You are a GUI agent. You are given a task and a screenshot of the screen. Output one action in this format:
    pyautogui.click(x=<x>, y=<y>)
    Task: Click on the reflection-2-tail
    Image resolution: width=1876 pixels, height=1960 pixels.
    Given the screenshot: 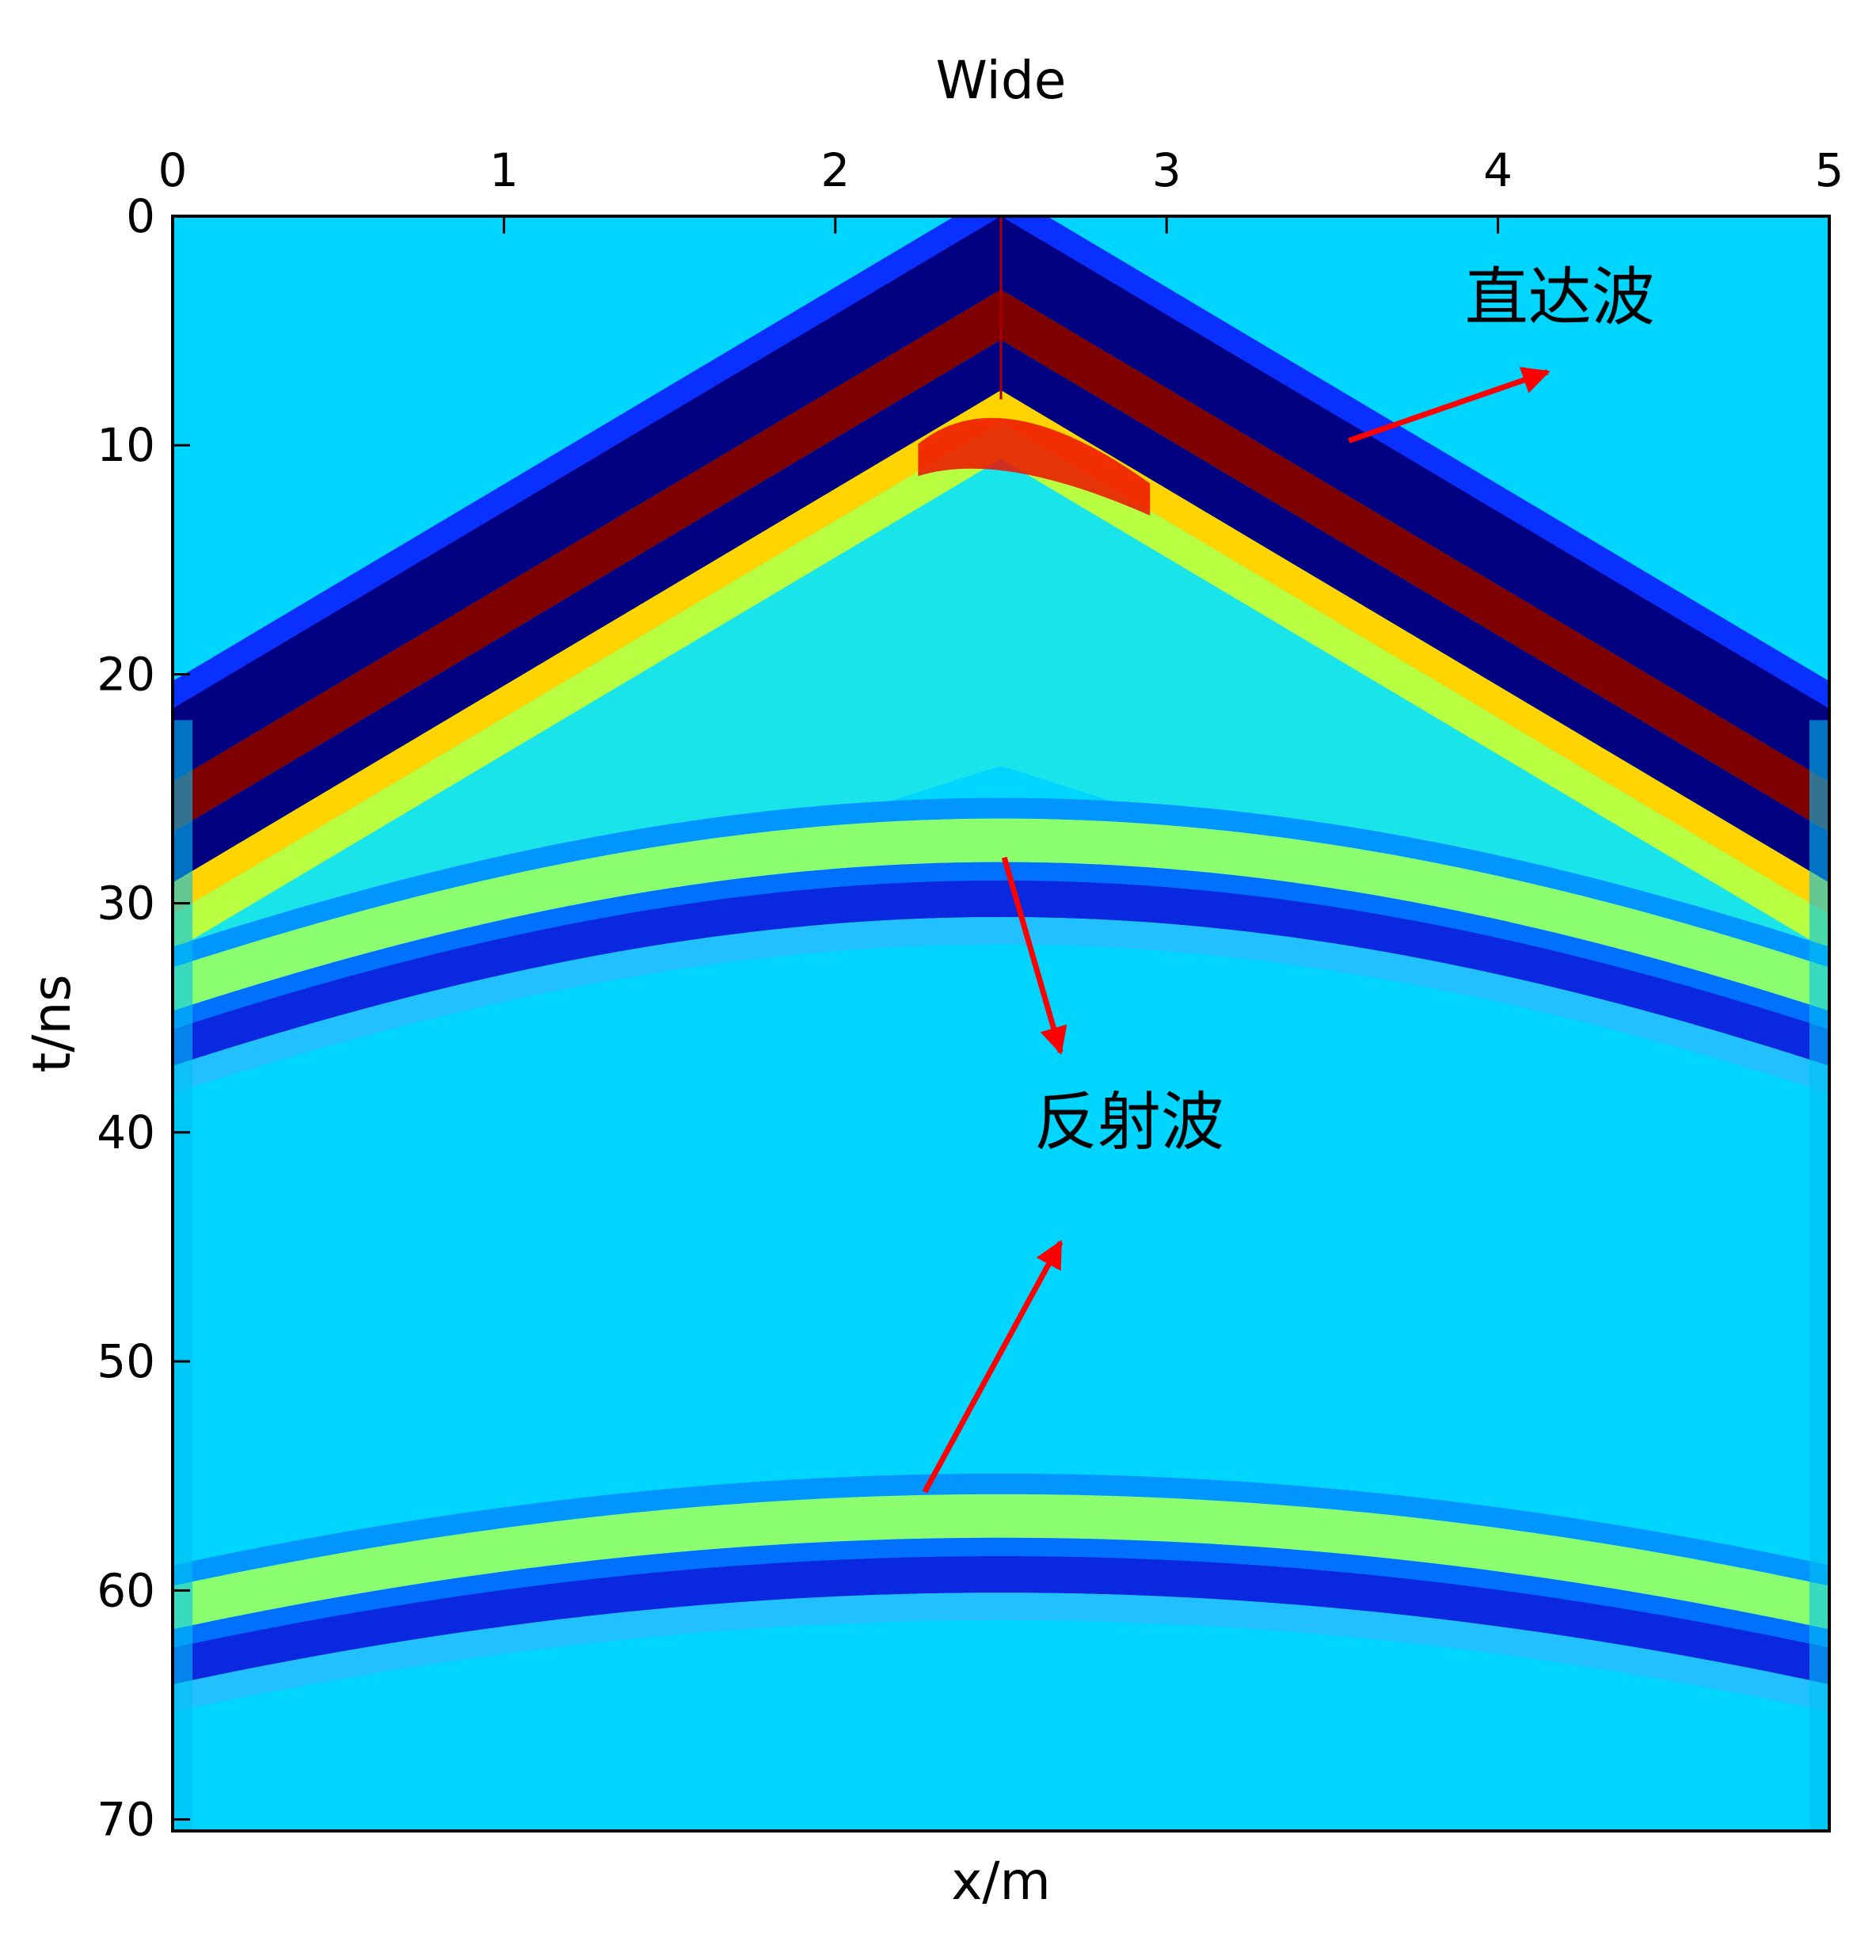 What is the action you would take?
    pyautogui.click(x=1001, y=1653)
    